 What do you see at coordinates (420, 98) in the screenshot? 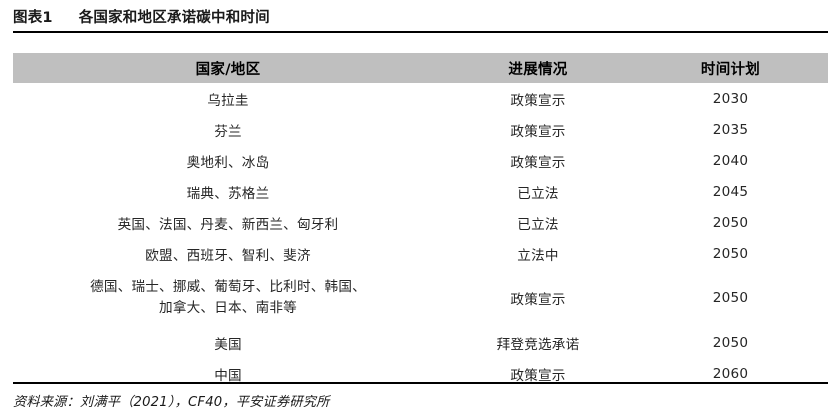
I see `table-row: 乌拉圭 政策宣示 2030` at bounding box center [420, 98].